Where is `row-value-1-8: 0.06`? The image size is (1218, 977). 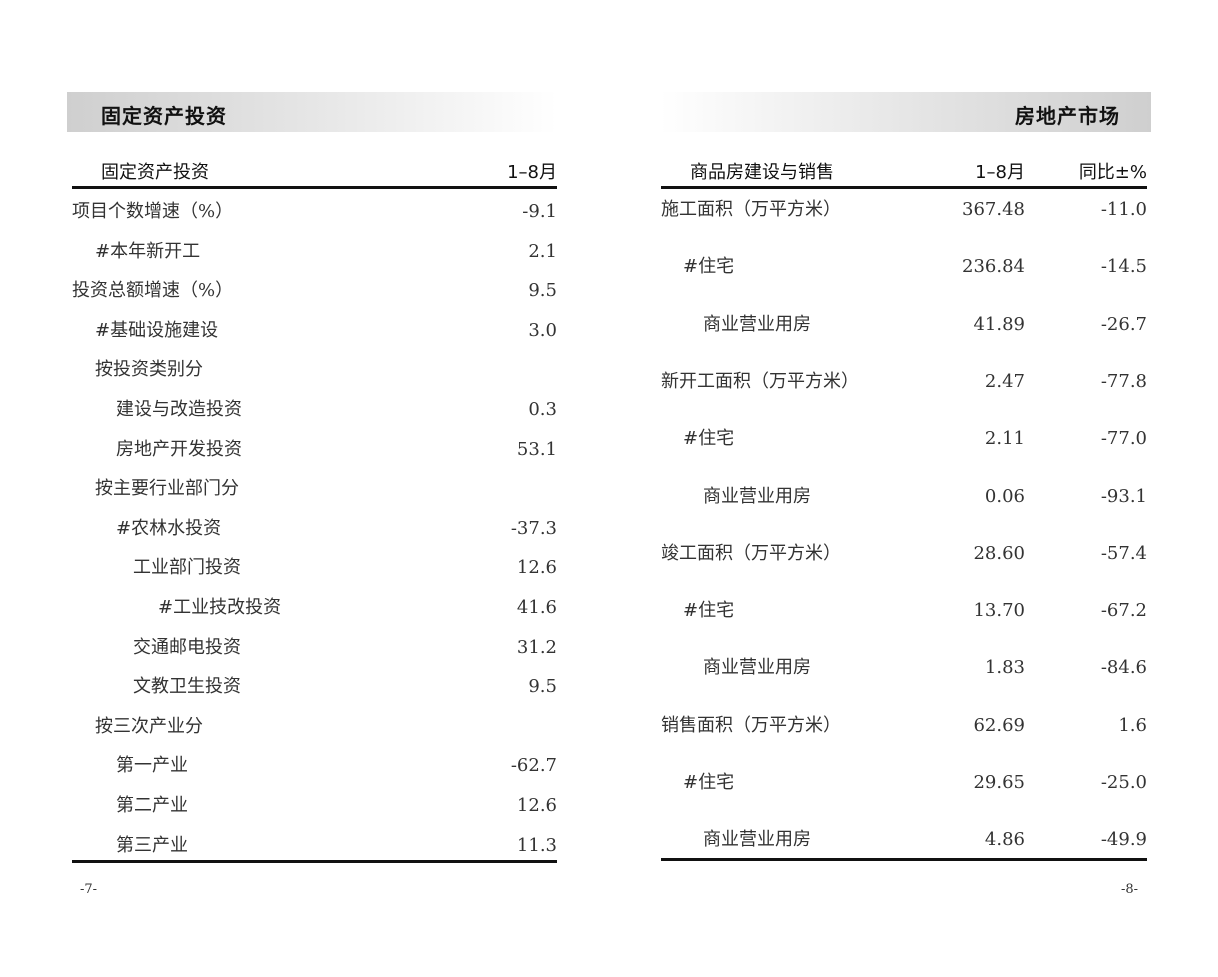 row-value-1-8: 0.06 is located at coordinates (1004, 496).